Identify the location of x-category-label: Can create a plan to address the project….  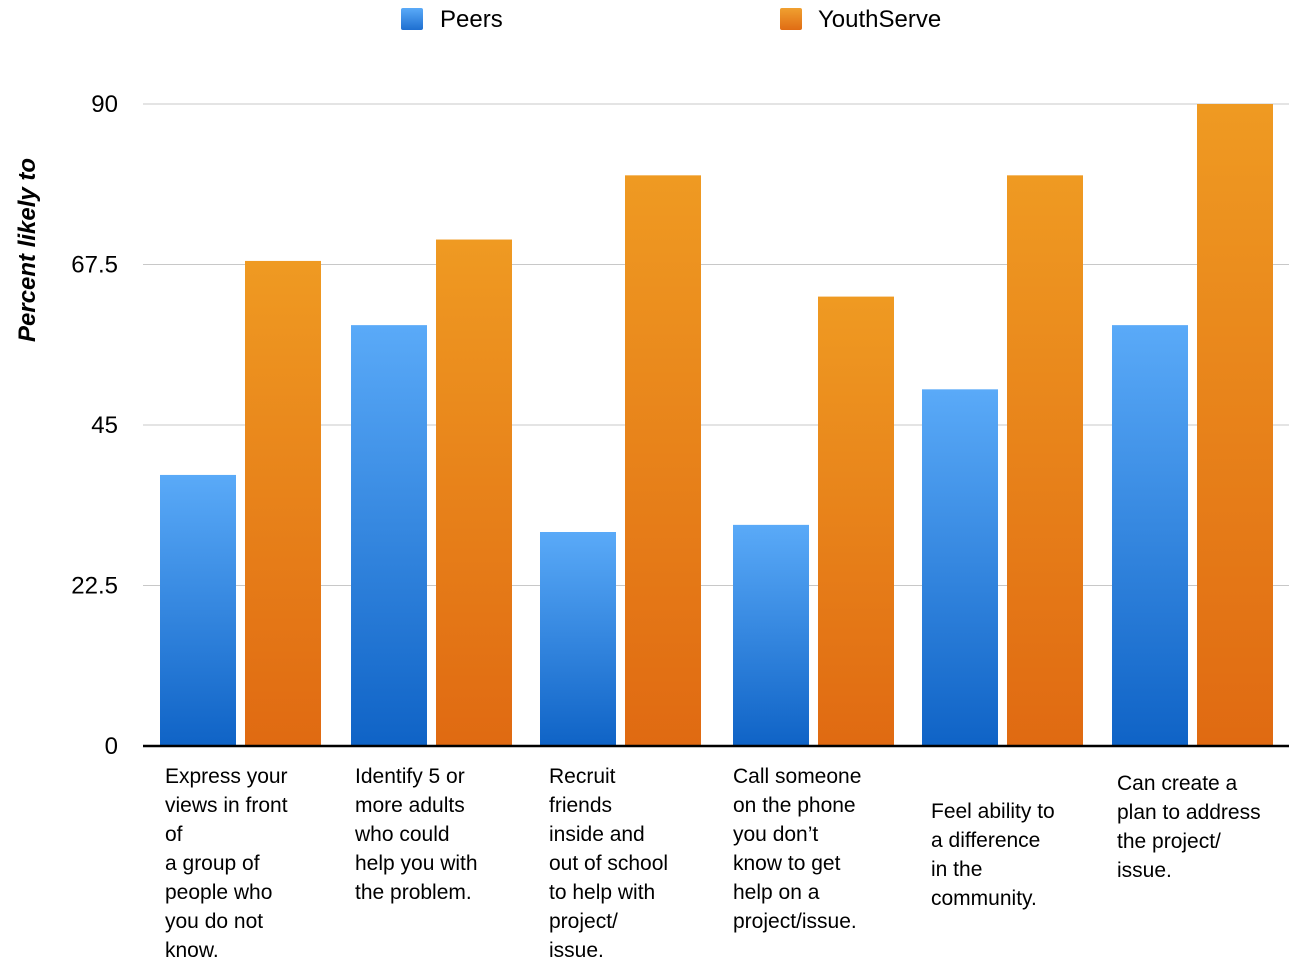
(1189, 827).